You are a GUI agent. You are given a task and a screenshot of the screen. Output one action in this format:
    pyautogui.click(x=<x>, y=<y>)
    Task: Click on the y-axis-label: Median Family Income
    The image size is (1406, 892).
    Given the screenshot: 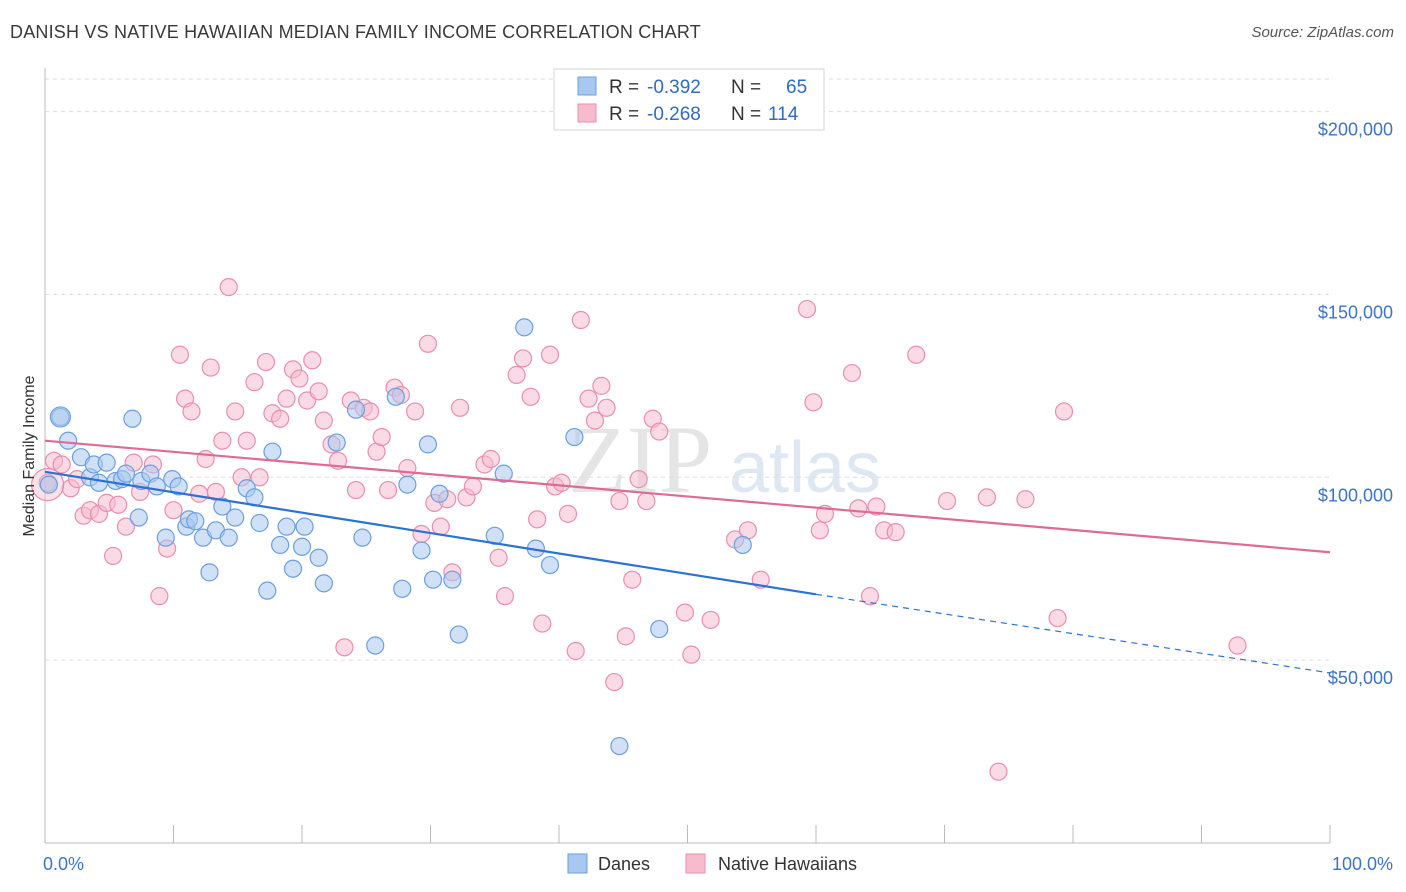 What is the action you would take?
    pyautogui.click(x=29, y=455)
    